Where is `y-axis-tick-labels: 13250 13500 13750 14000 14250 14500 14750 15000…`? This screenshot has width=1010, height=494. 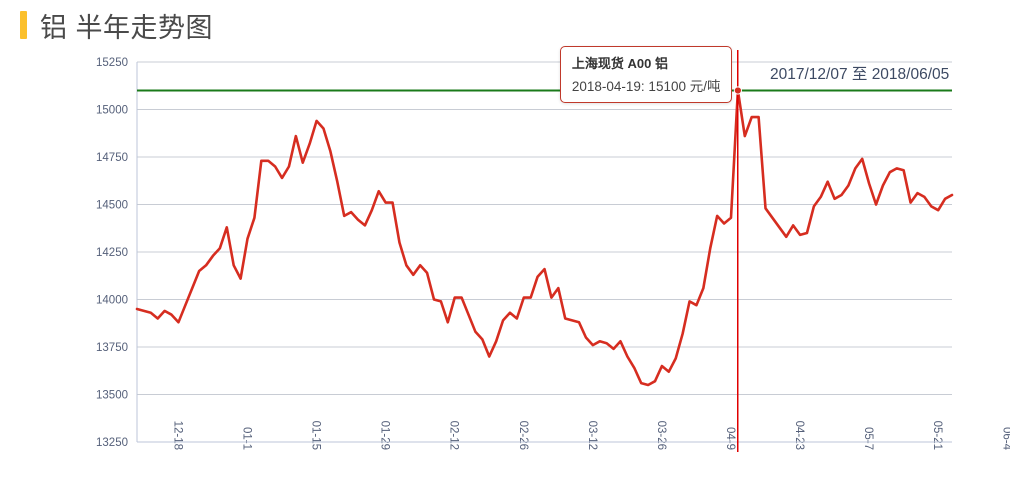
y-axis-tick-labels: 13250 13500 13750 14000 14250 14500 14750 15000… is located at coordinates (112, 253).